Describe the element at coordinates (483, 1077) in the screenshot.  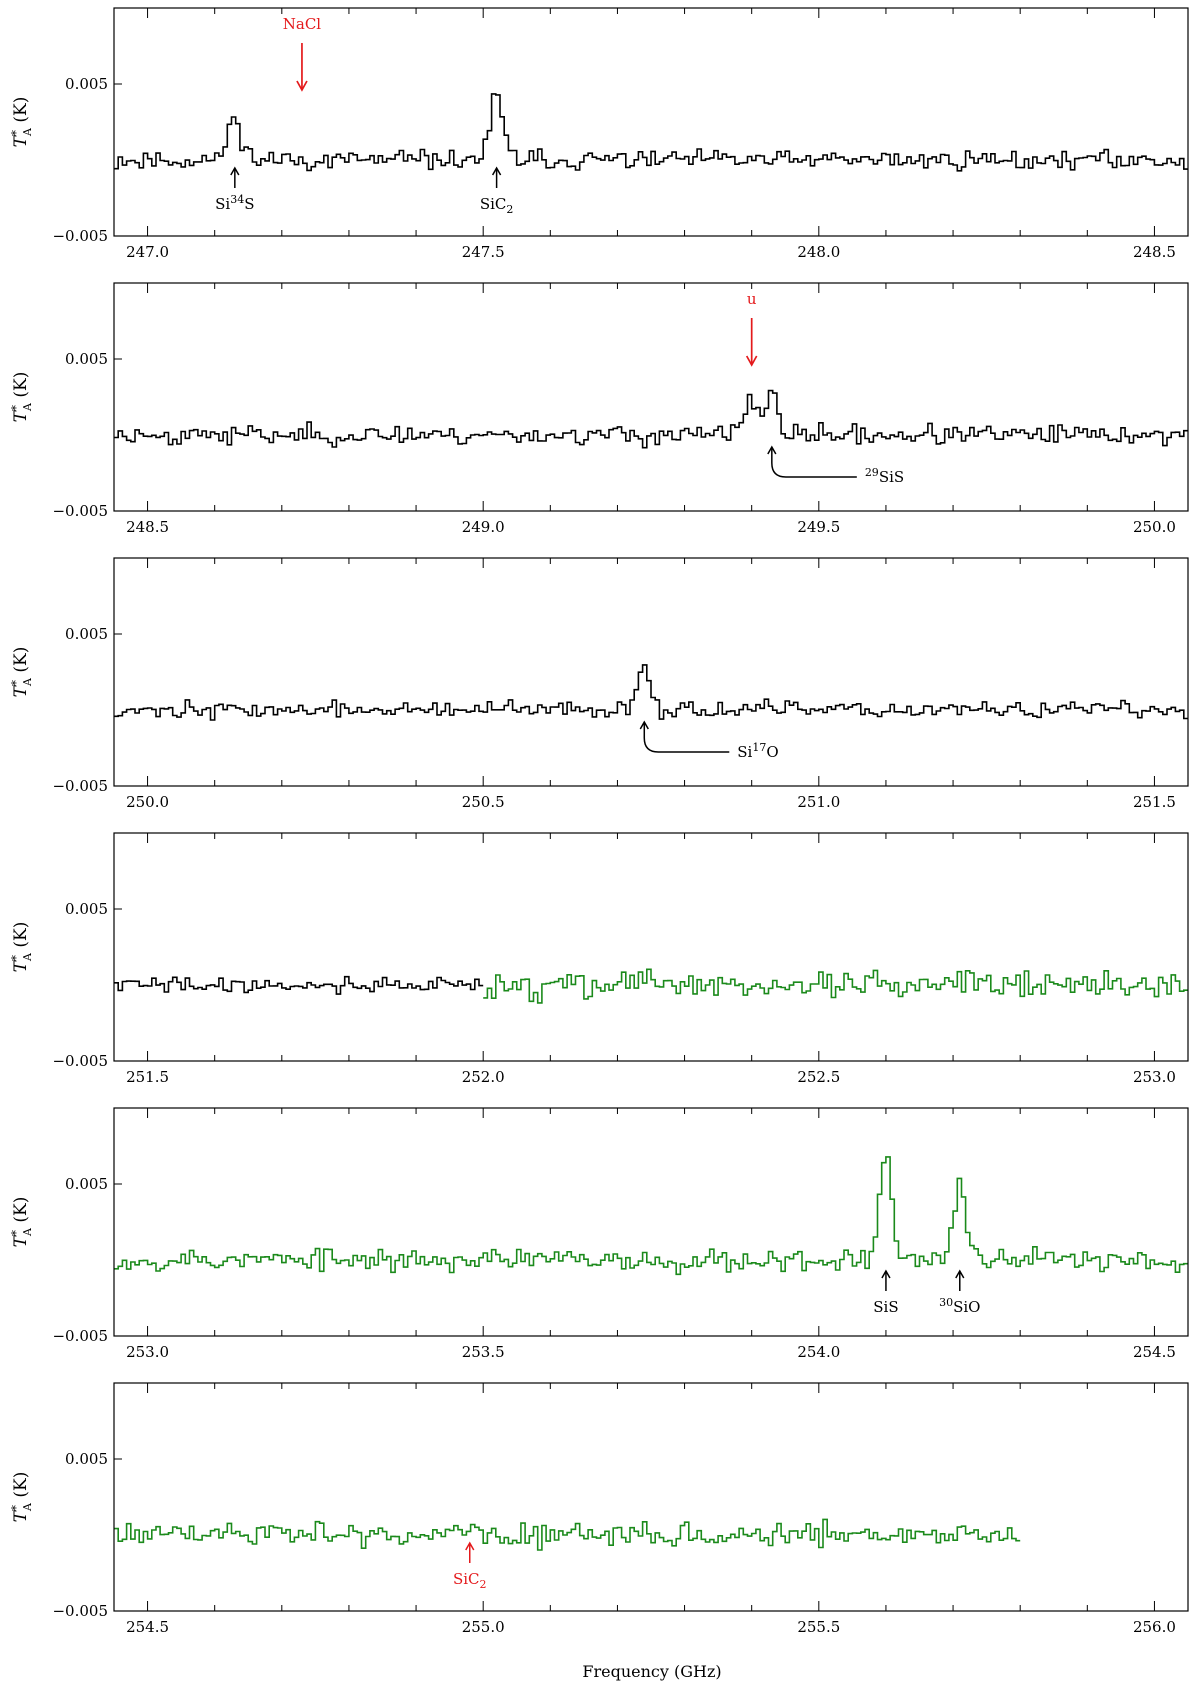
I see `x-tick-label: 252.0` at that location.